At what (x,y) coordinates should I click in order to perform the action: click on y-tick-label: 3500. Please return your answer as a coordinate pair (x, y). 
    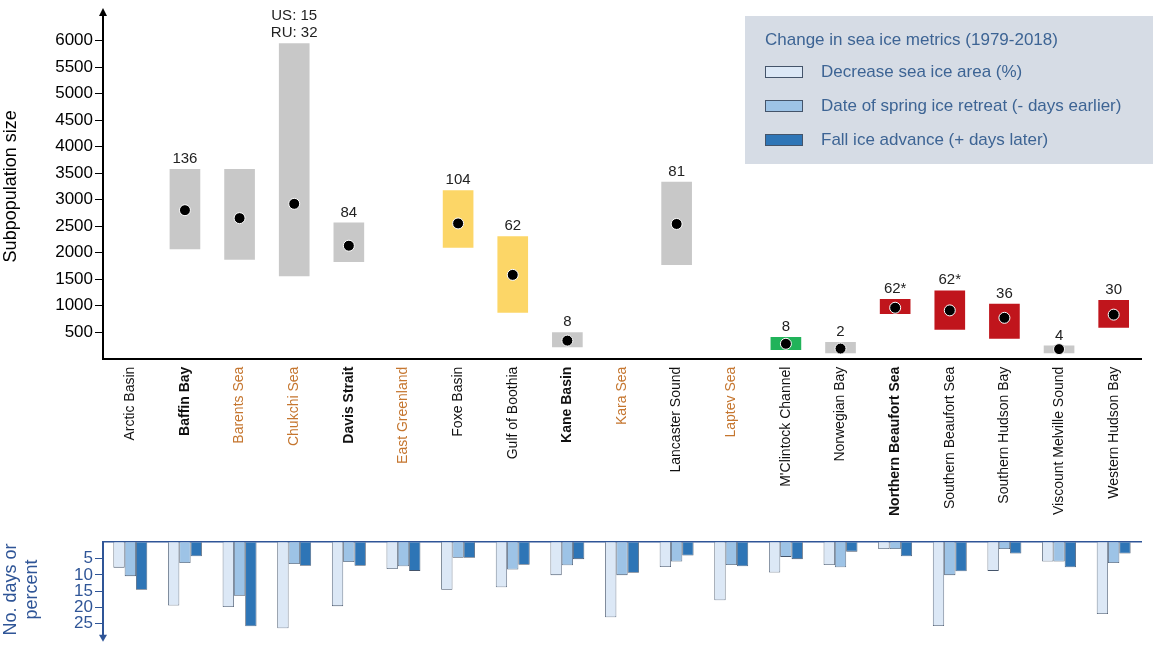
    Looking at the image, I should click on (74, 172).